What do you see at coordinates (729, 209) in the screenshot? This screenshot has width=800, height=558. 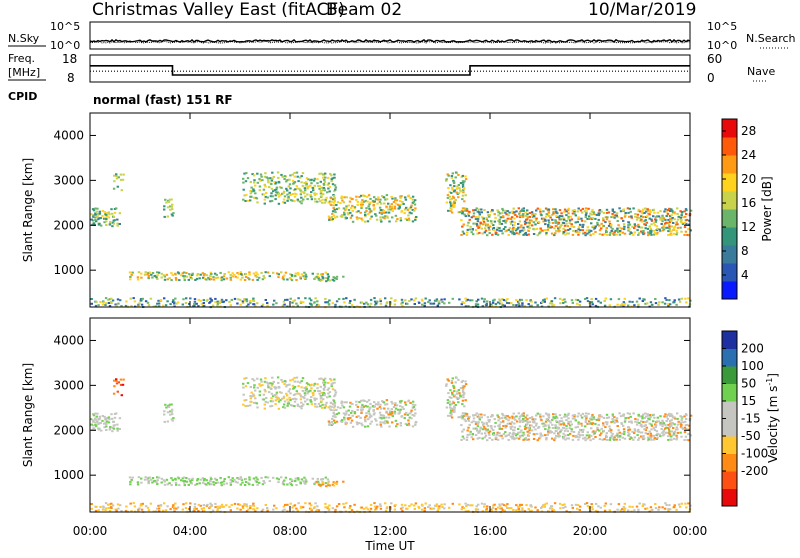 I see `power-colorbar-blocks` at bounding box center [729, 209].